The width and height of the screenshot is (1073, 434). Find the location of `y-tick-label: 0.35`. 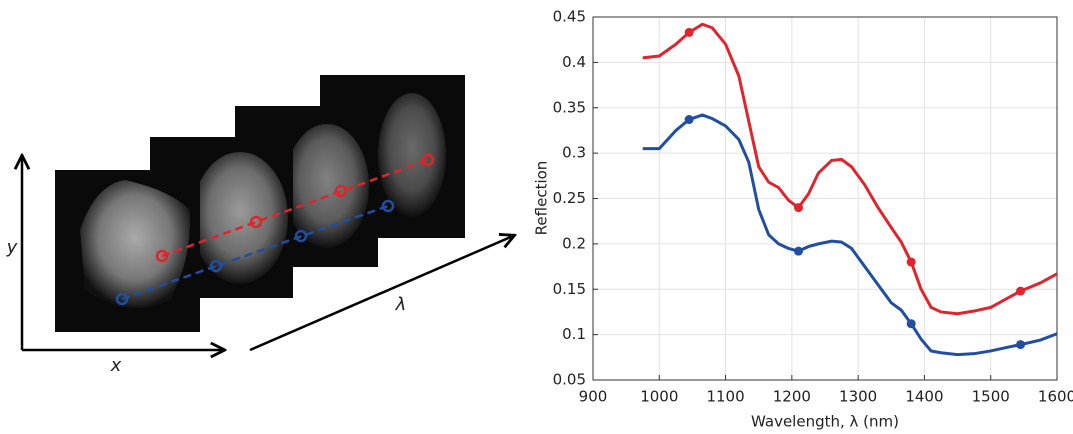

y-tick-label: 0.35 is located at coordinates (569, 107).